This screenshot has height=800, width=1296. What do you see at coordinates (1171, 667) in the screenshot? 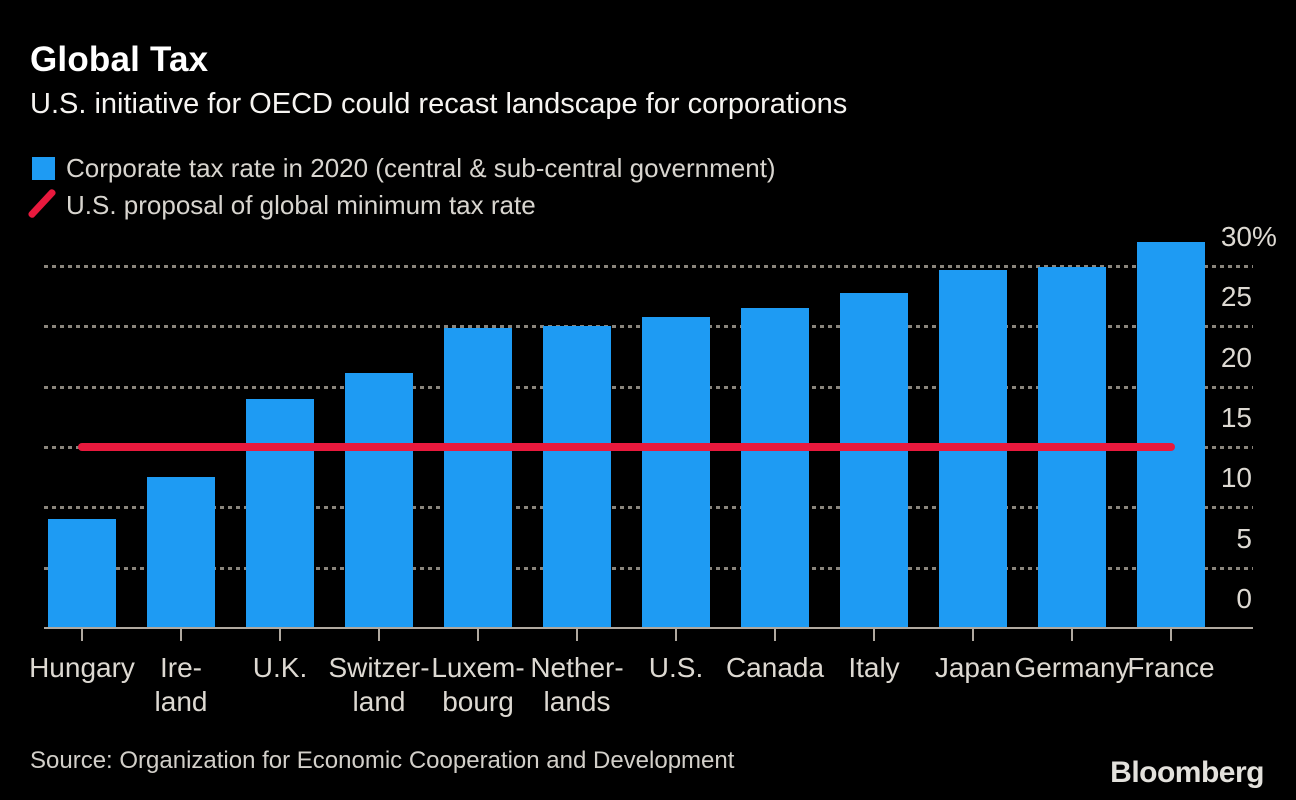
I see `x-axis-label-france: France` at bounding box center [1171, 667].